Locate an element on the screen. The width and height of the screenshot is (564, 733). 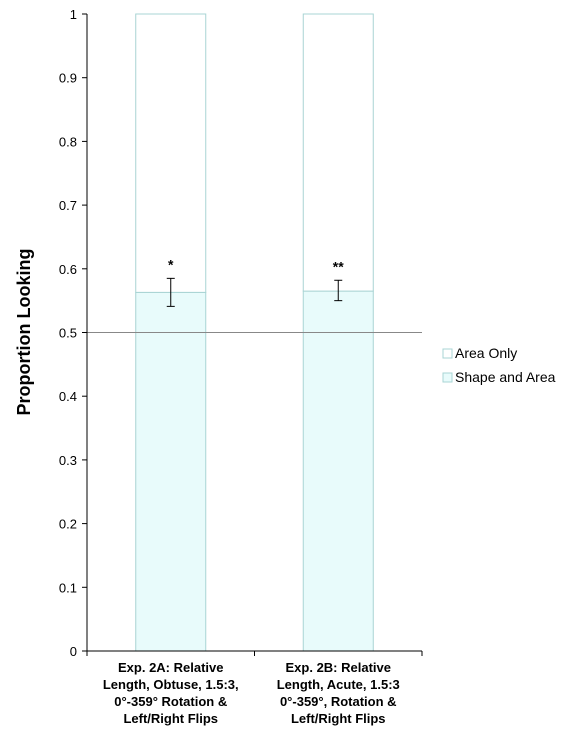
y-tick-label: 0.9 is located at coordinates (68, 78).